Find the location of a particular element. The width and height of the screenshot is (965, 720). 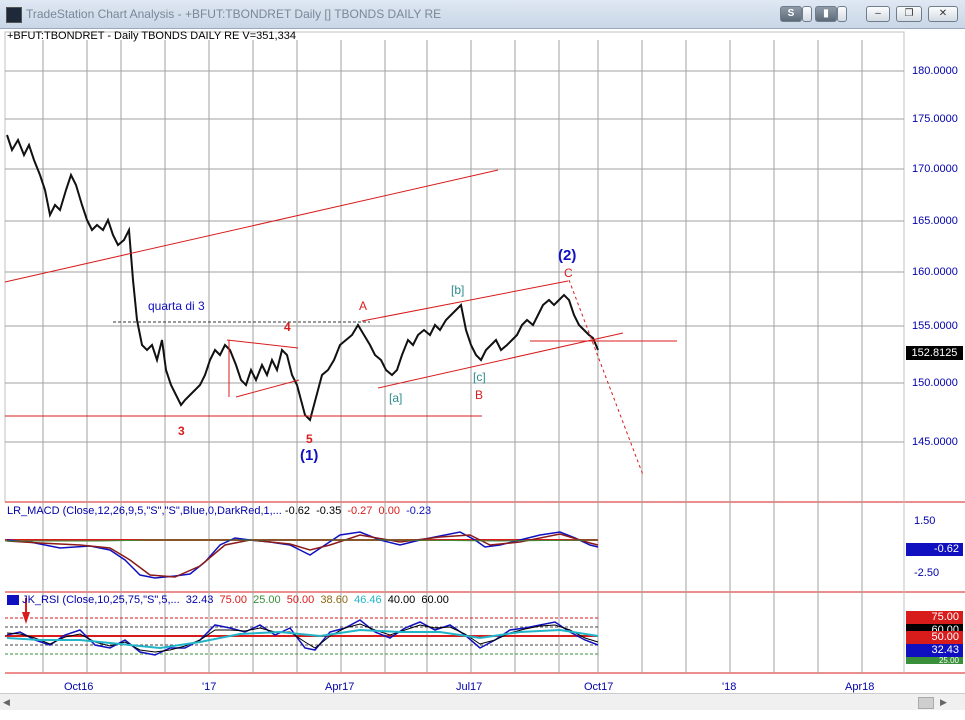

wave-c-label: [c] is located at coordinates (479, 377).